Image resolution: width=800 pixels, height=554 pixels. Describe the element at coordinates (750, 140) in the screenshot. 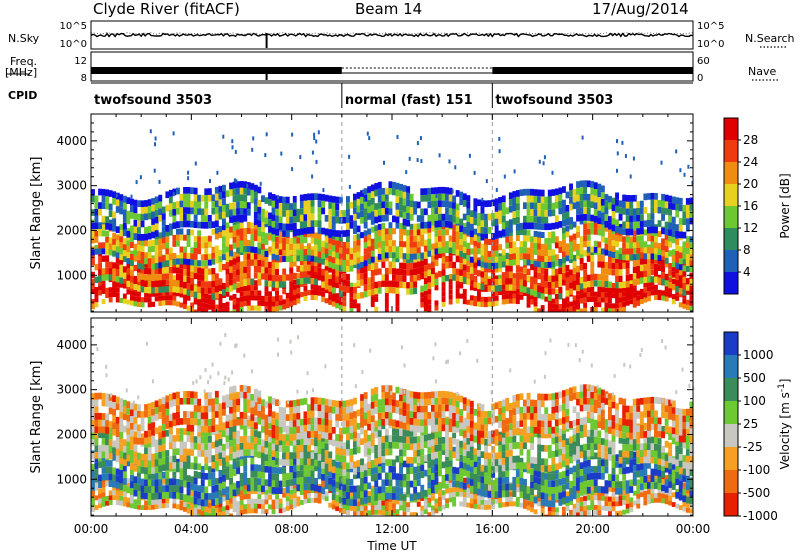

I see `power-colorbar-tick-label: 28` at that location.